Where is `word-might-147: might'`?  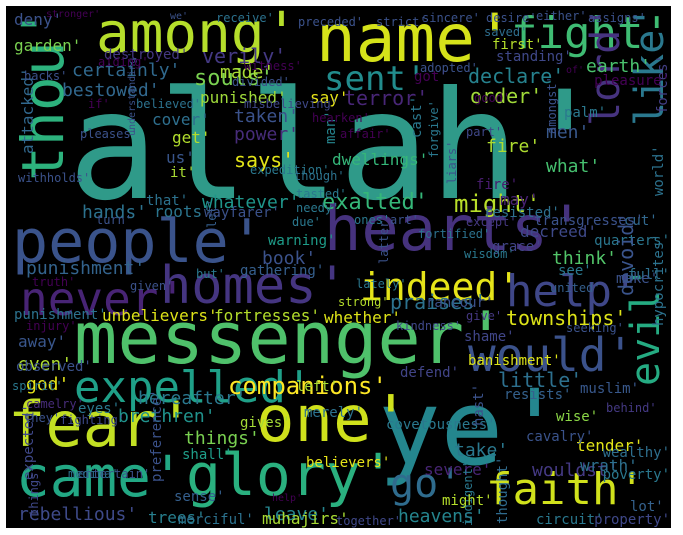
word-might-147: might' is located at coordinates (467, 501).